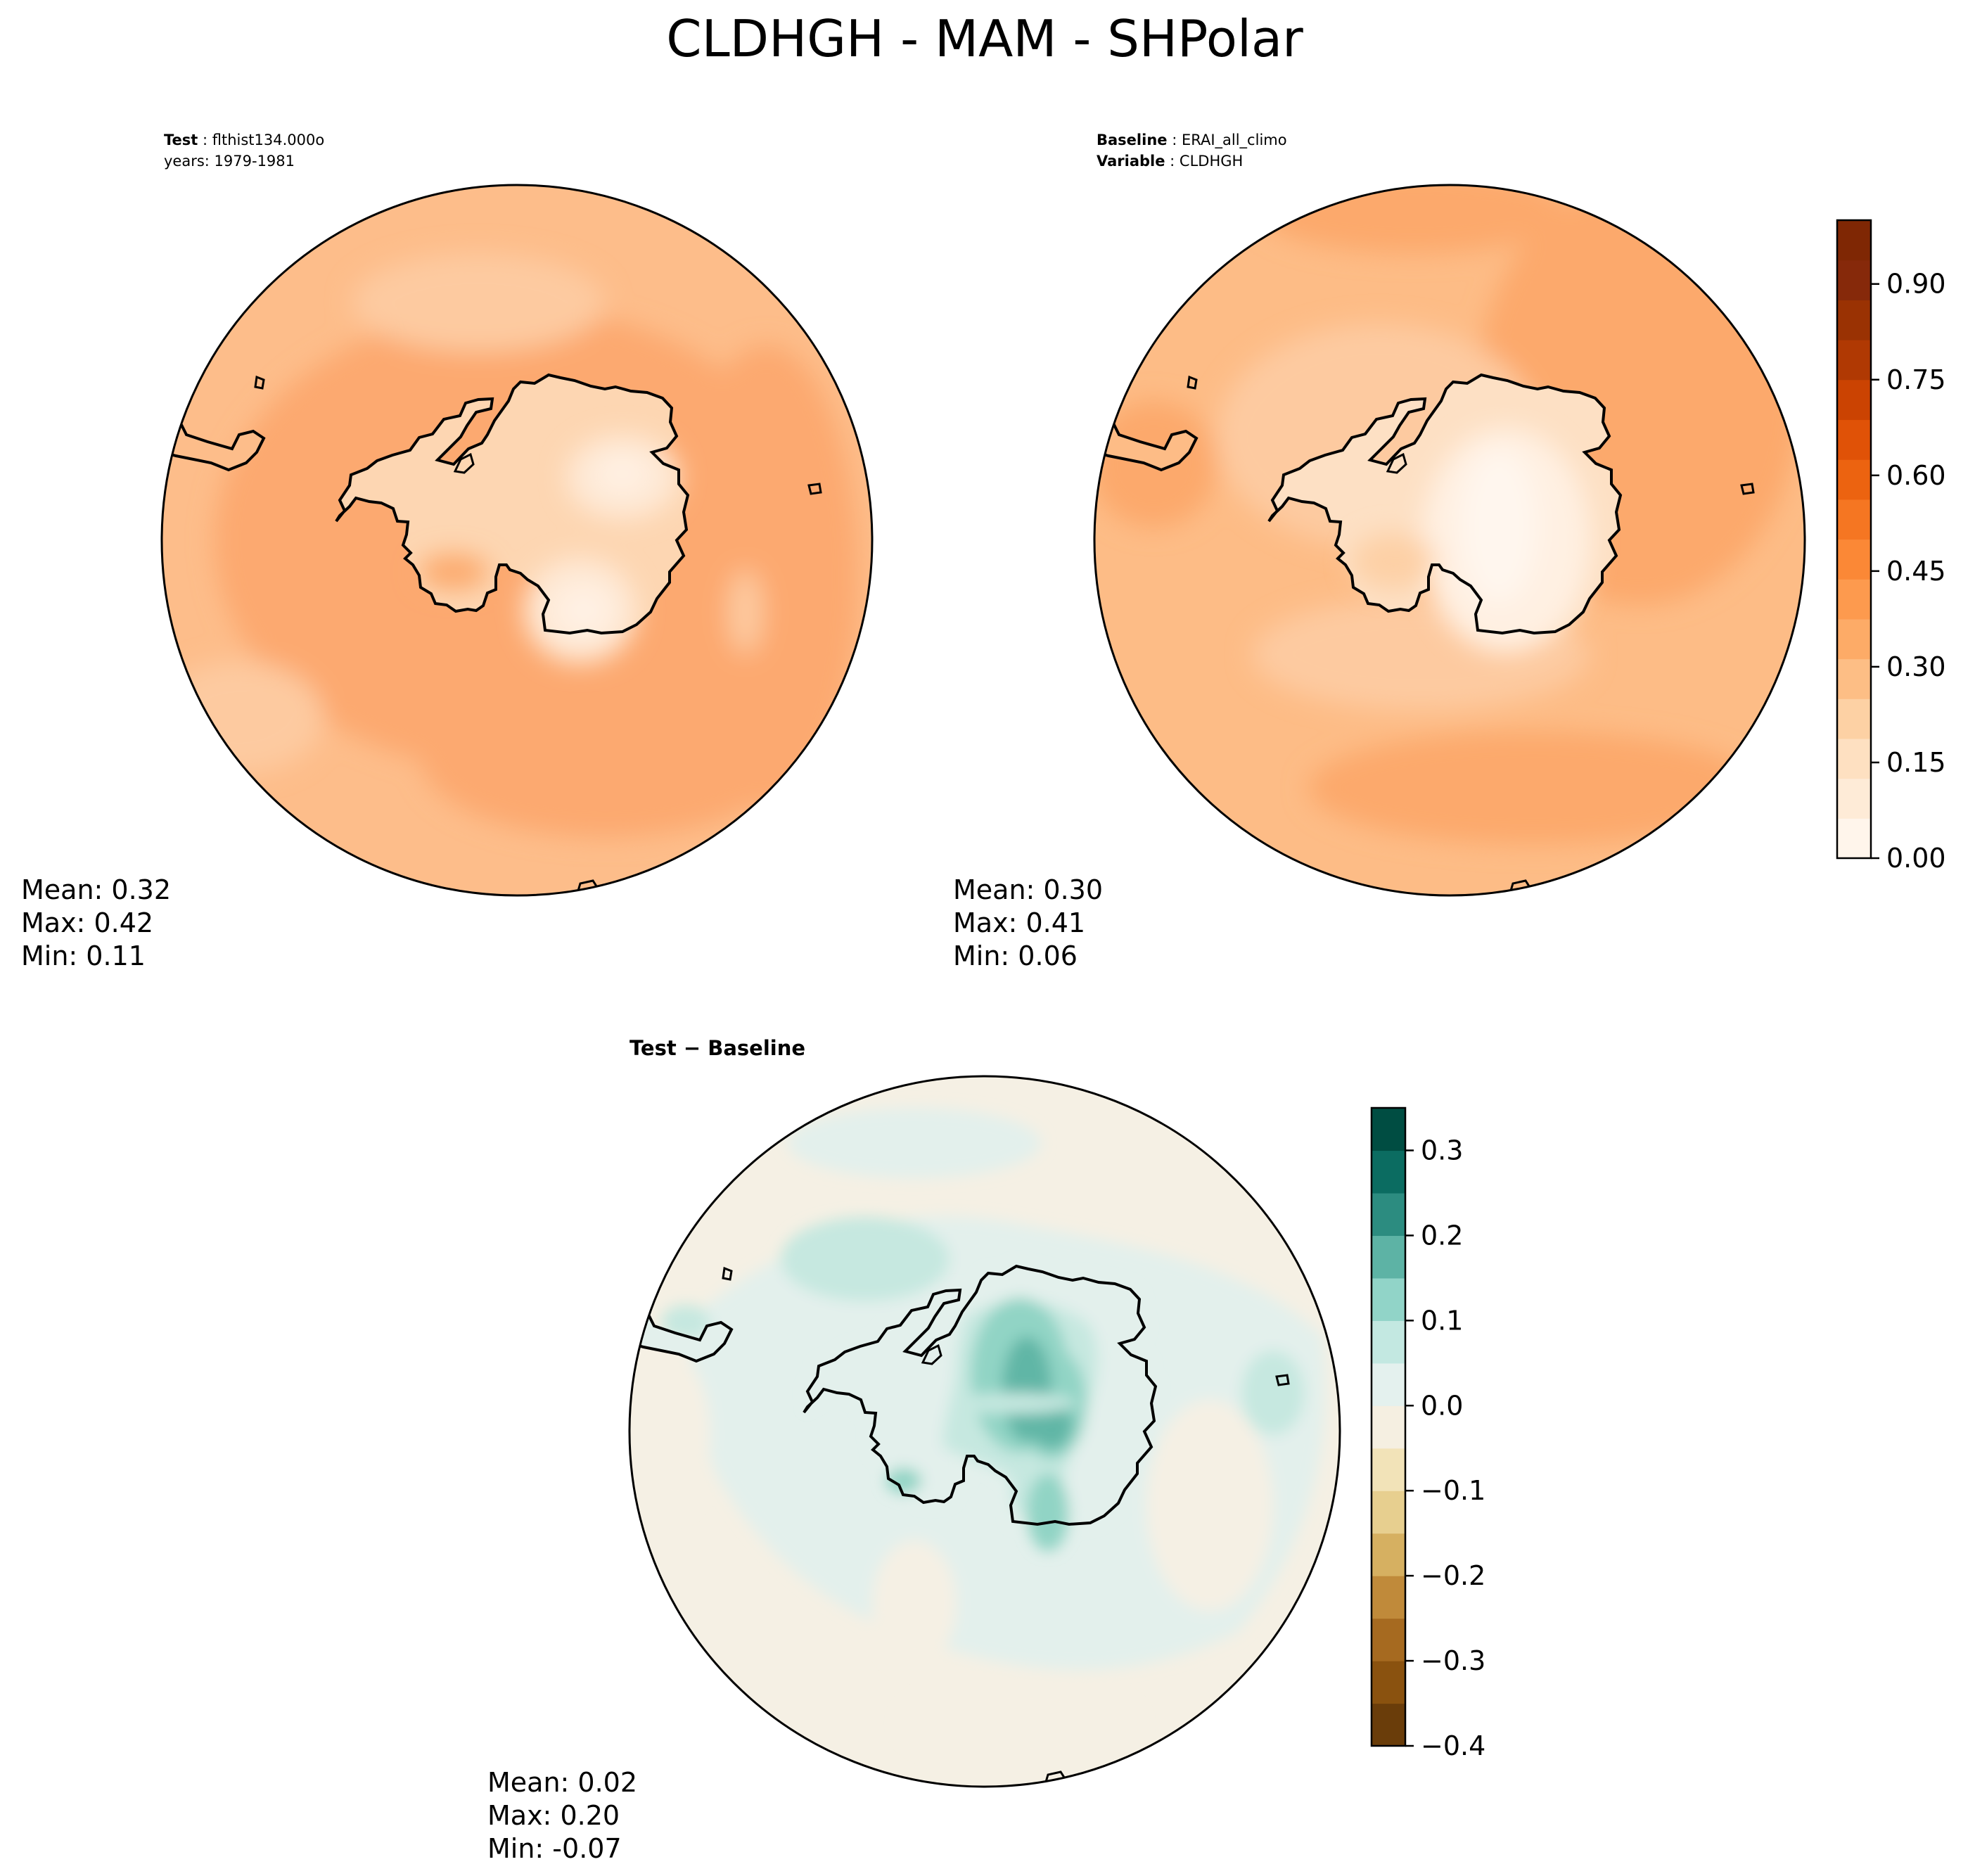  I want to click on baseline-map-border, so click(1449, 540).